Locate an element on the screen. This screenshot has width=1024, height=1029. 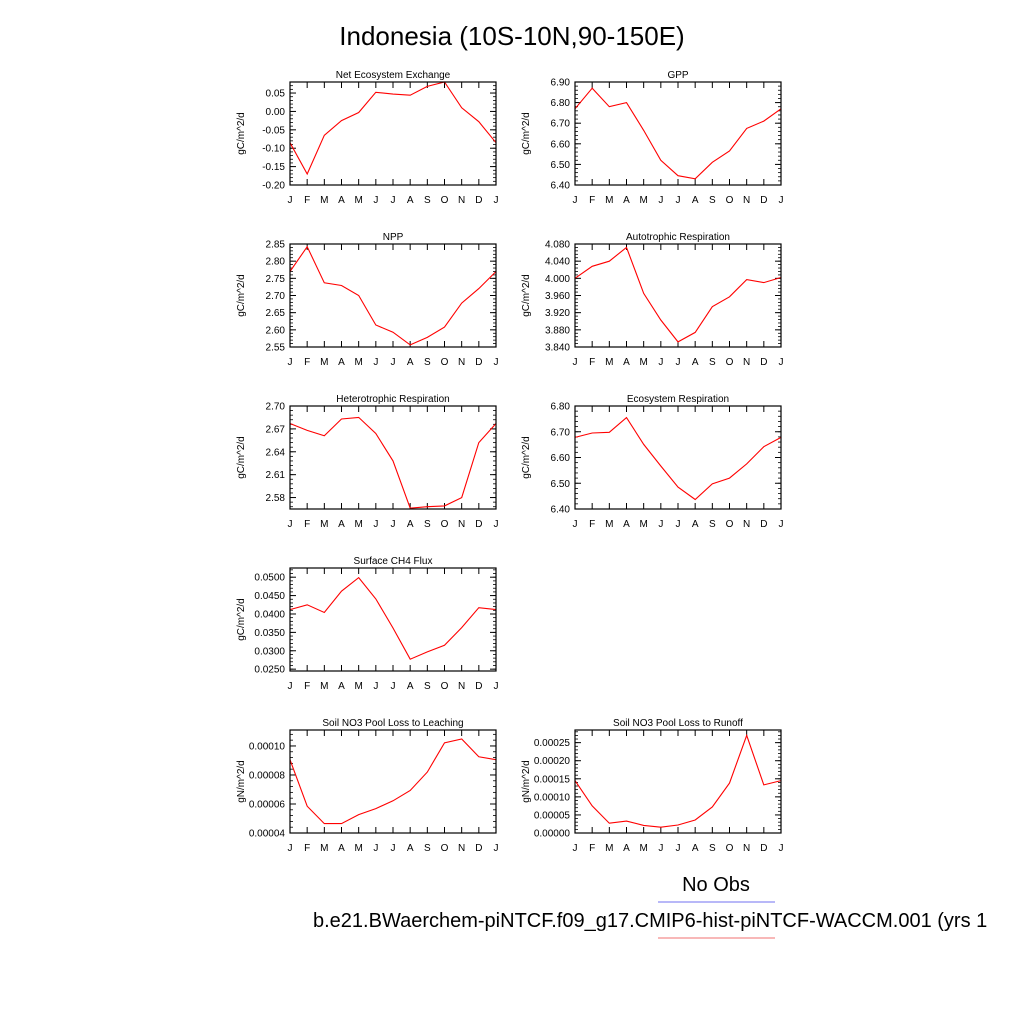
y-tick-label: 4.040 is located at coordinates (557, 262).